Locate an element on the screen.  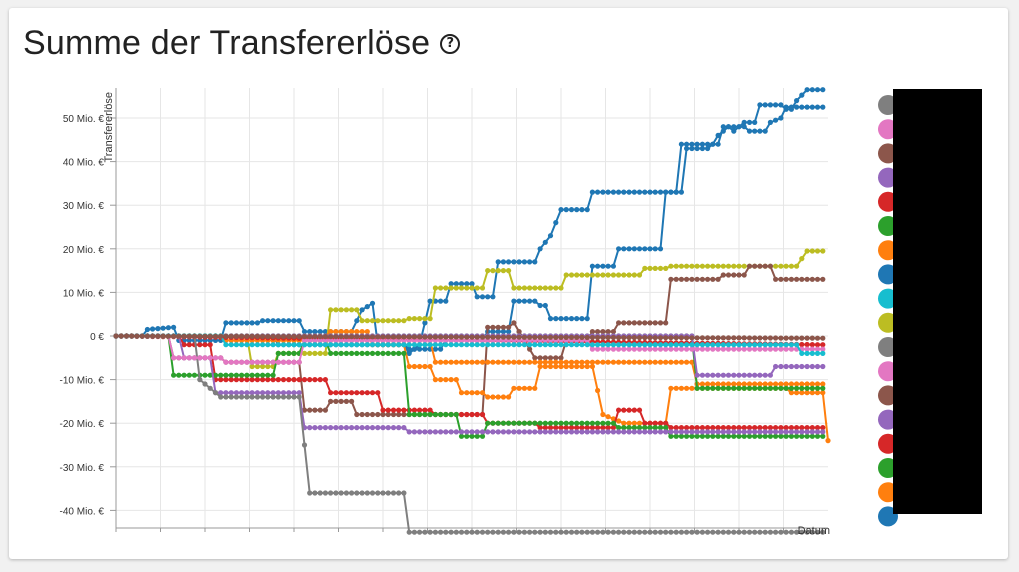
help-circle-icon: ? is located at coordinates (450, 43).